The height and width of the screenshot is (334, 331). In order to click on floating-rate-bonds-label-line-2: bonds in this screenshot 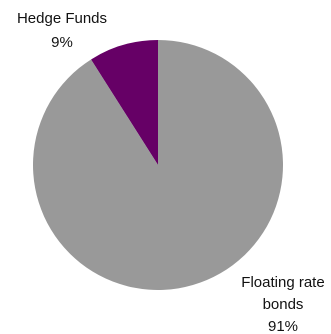, I will do `click(283, 304)`.